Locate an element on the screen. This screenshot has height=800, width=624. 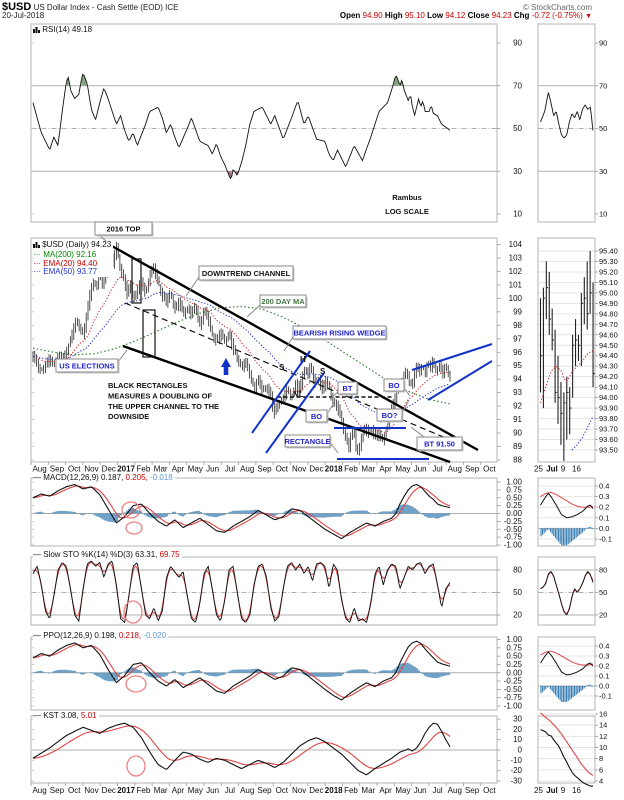
ma200-line is located at coordinates (241, 355).